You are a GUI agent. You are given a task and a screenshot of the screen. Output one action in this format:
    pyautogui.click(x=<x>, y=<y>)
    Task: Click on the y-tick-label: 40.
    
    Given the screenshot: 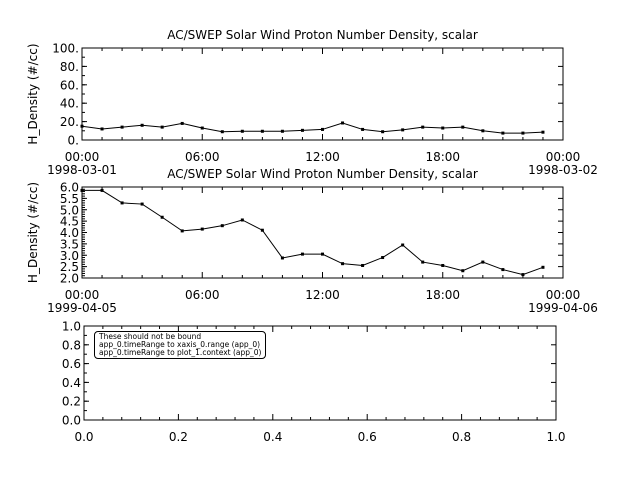 What is the action you would take?
    pyautogui.click(x=69, y=104)
    